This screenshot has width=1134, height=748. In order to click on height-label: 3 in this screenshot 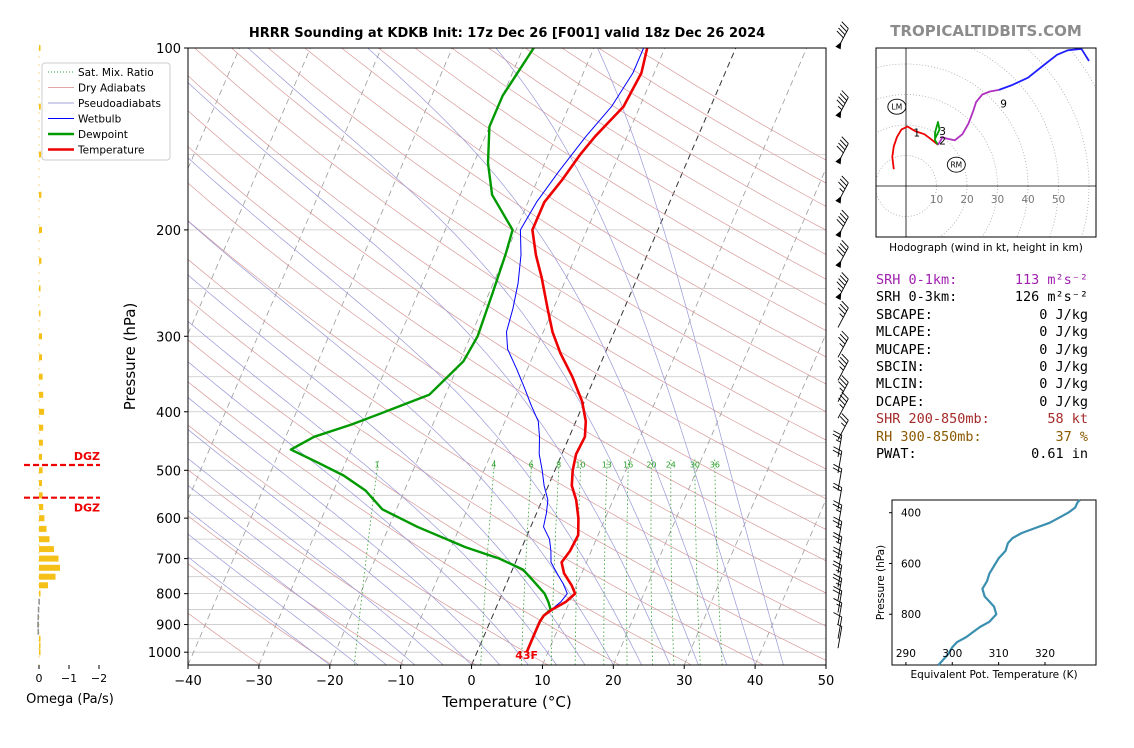, I will do `click(942, 132)`.